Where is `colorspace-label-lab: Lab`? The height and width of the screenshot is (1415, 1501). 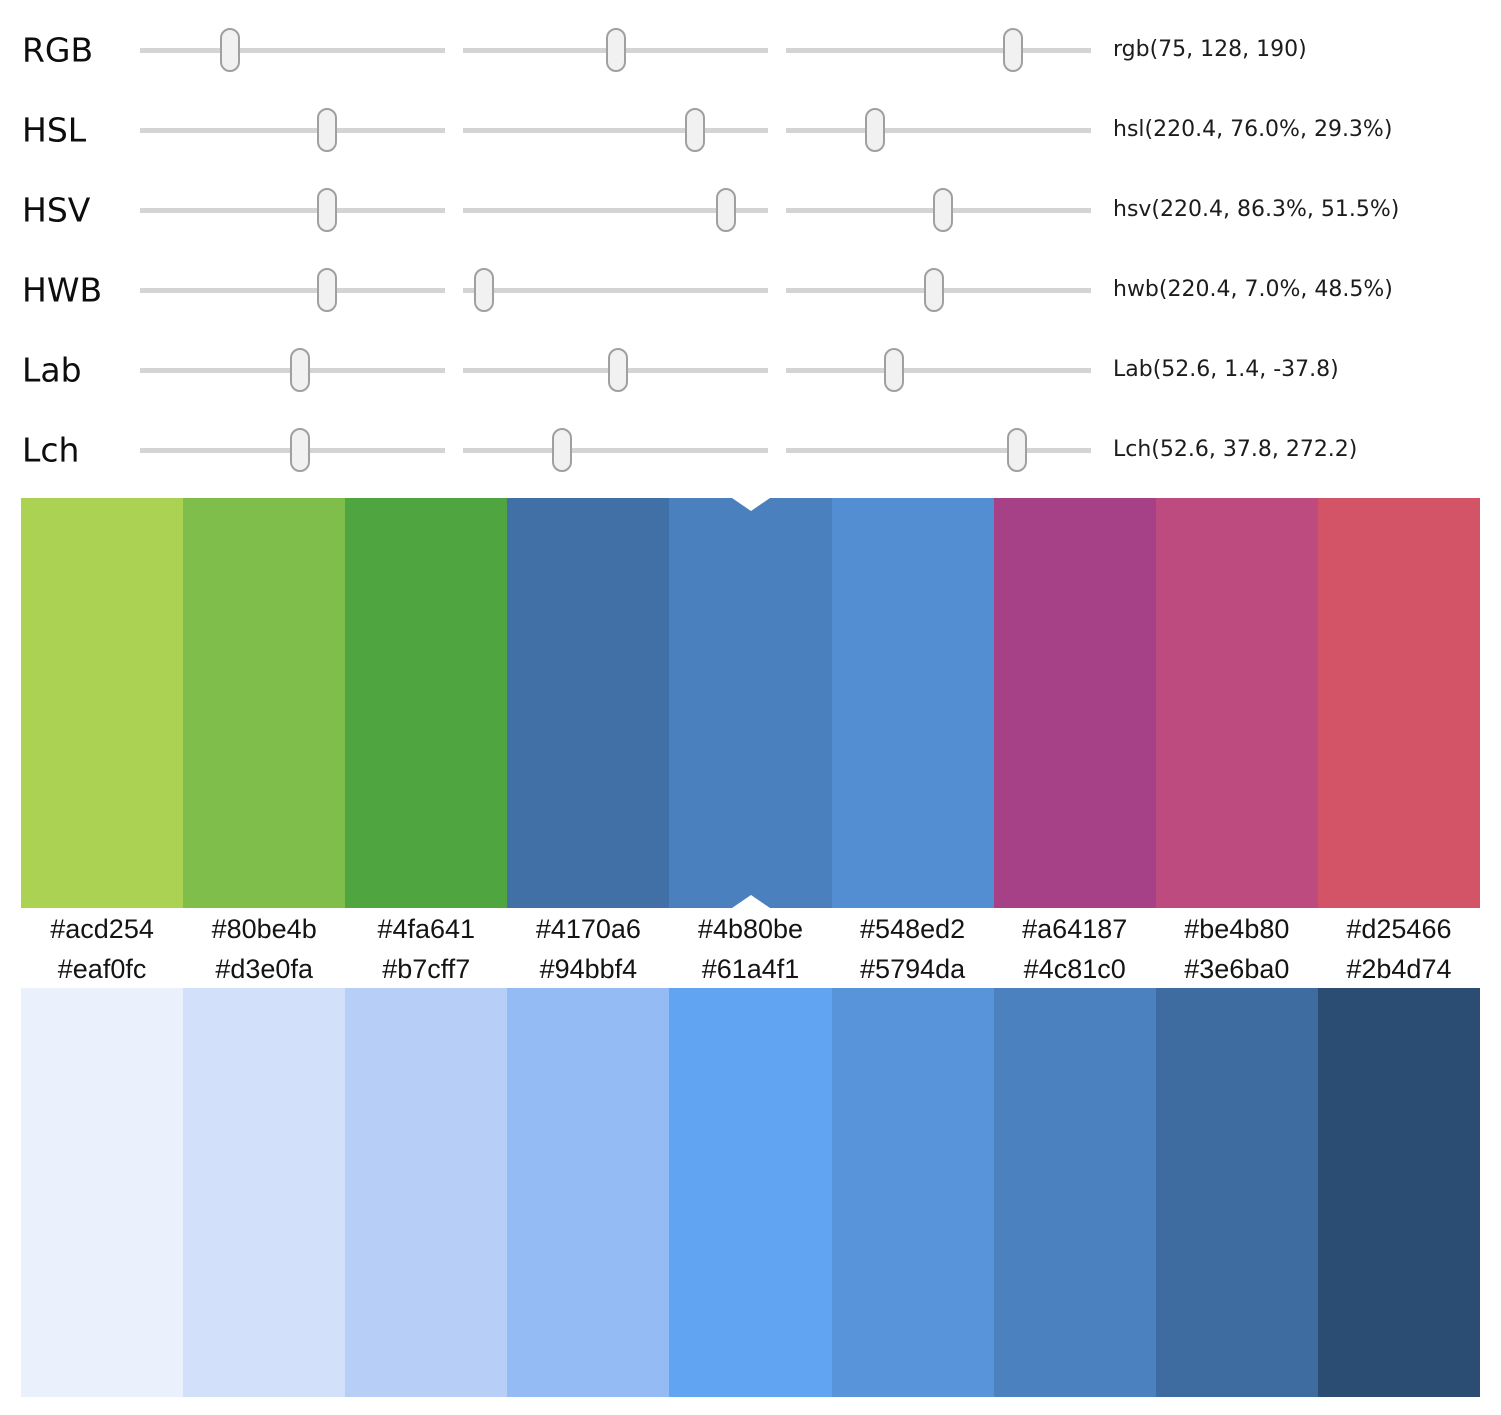 colorspace-label-lab: Lab is located at coordinates (52, 370).